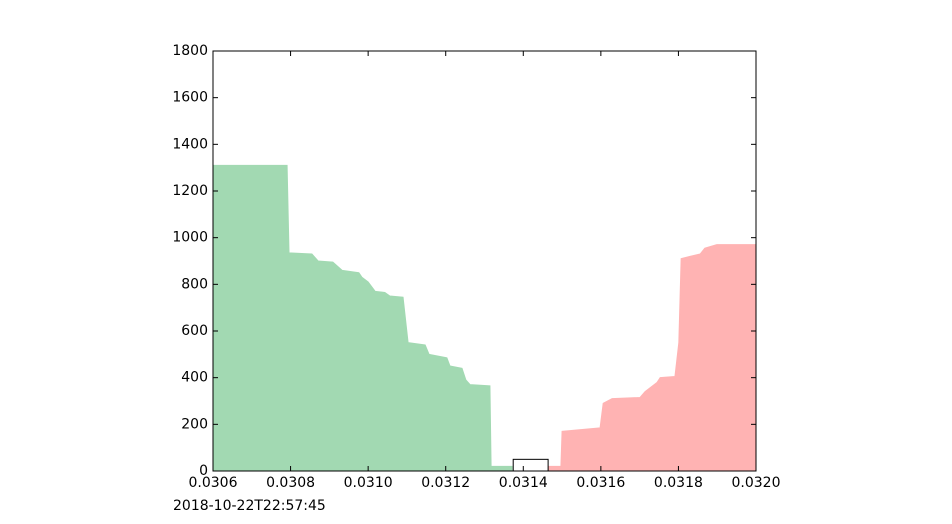 Image resolution: width=952 pixels, height=524 pixels. What do you see at coordinates (190, 191) in the screenshot?
I see `y-tick-label: 1200` at bounding box center [190, 191].